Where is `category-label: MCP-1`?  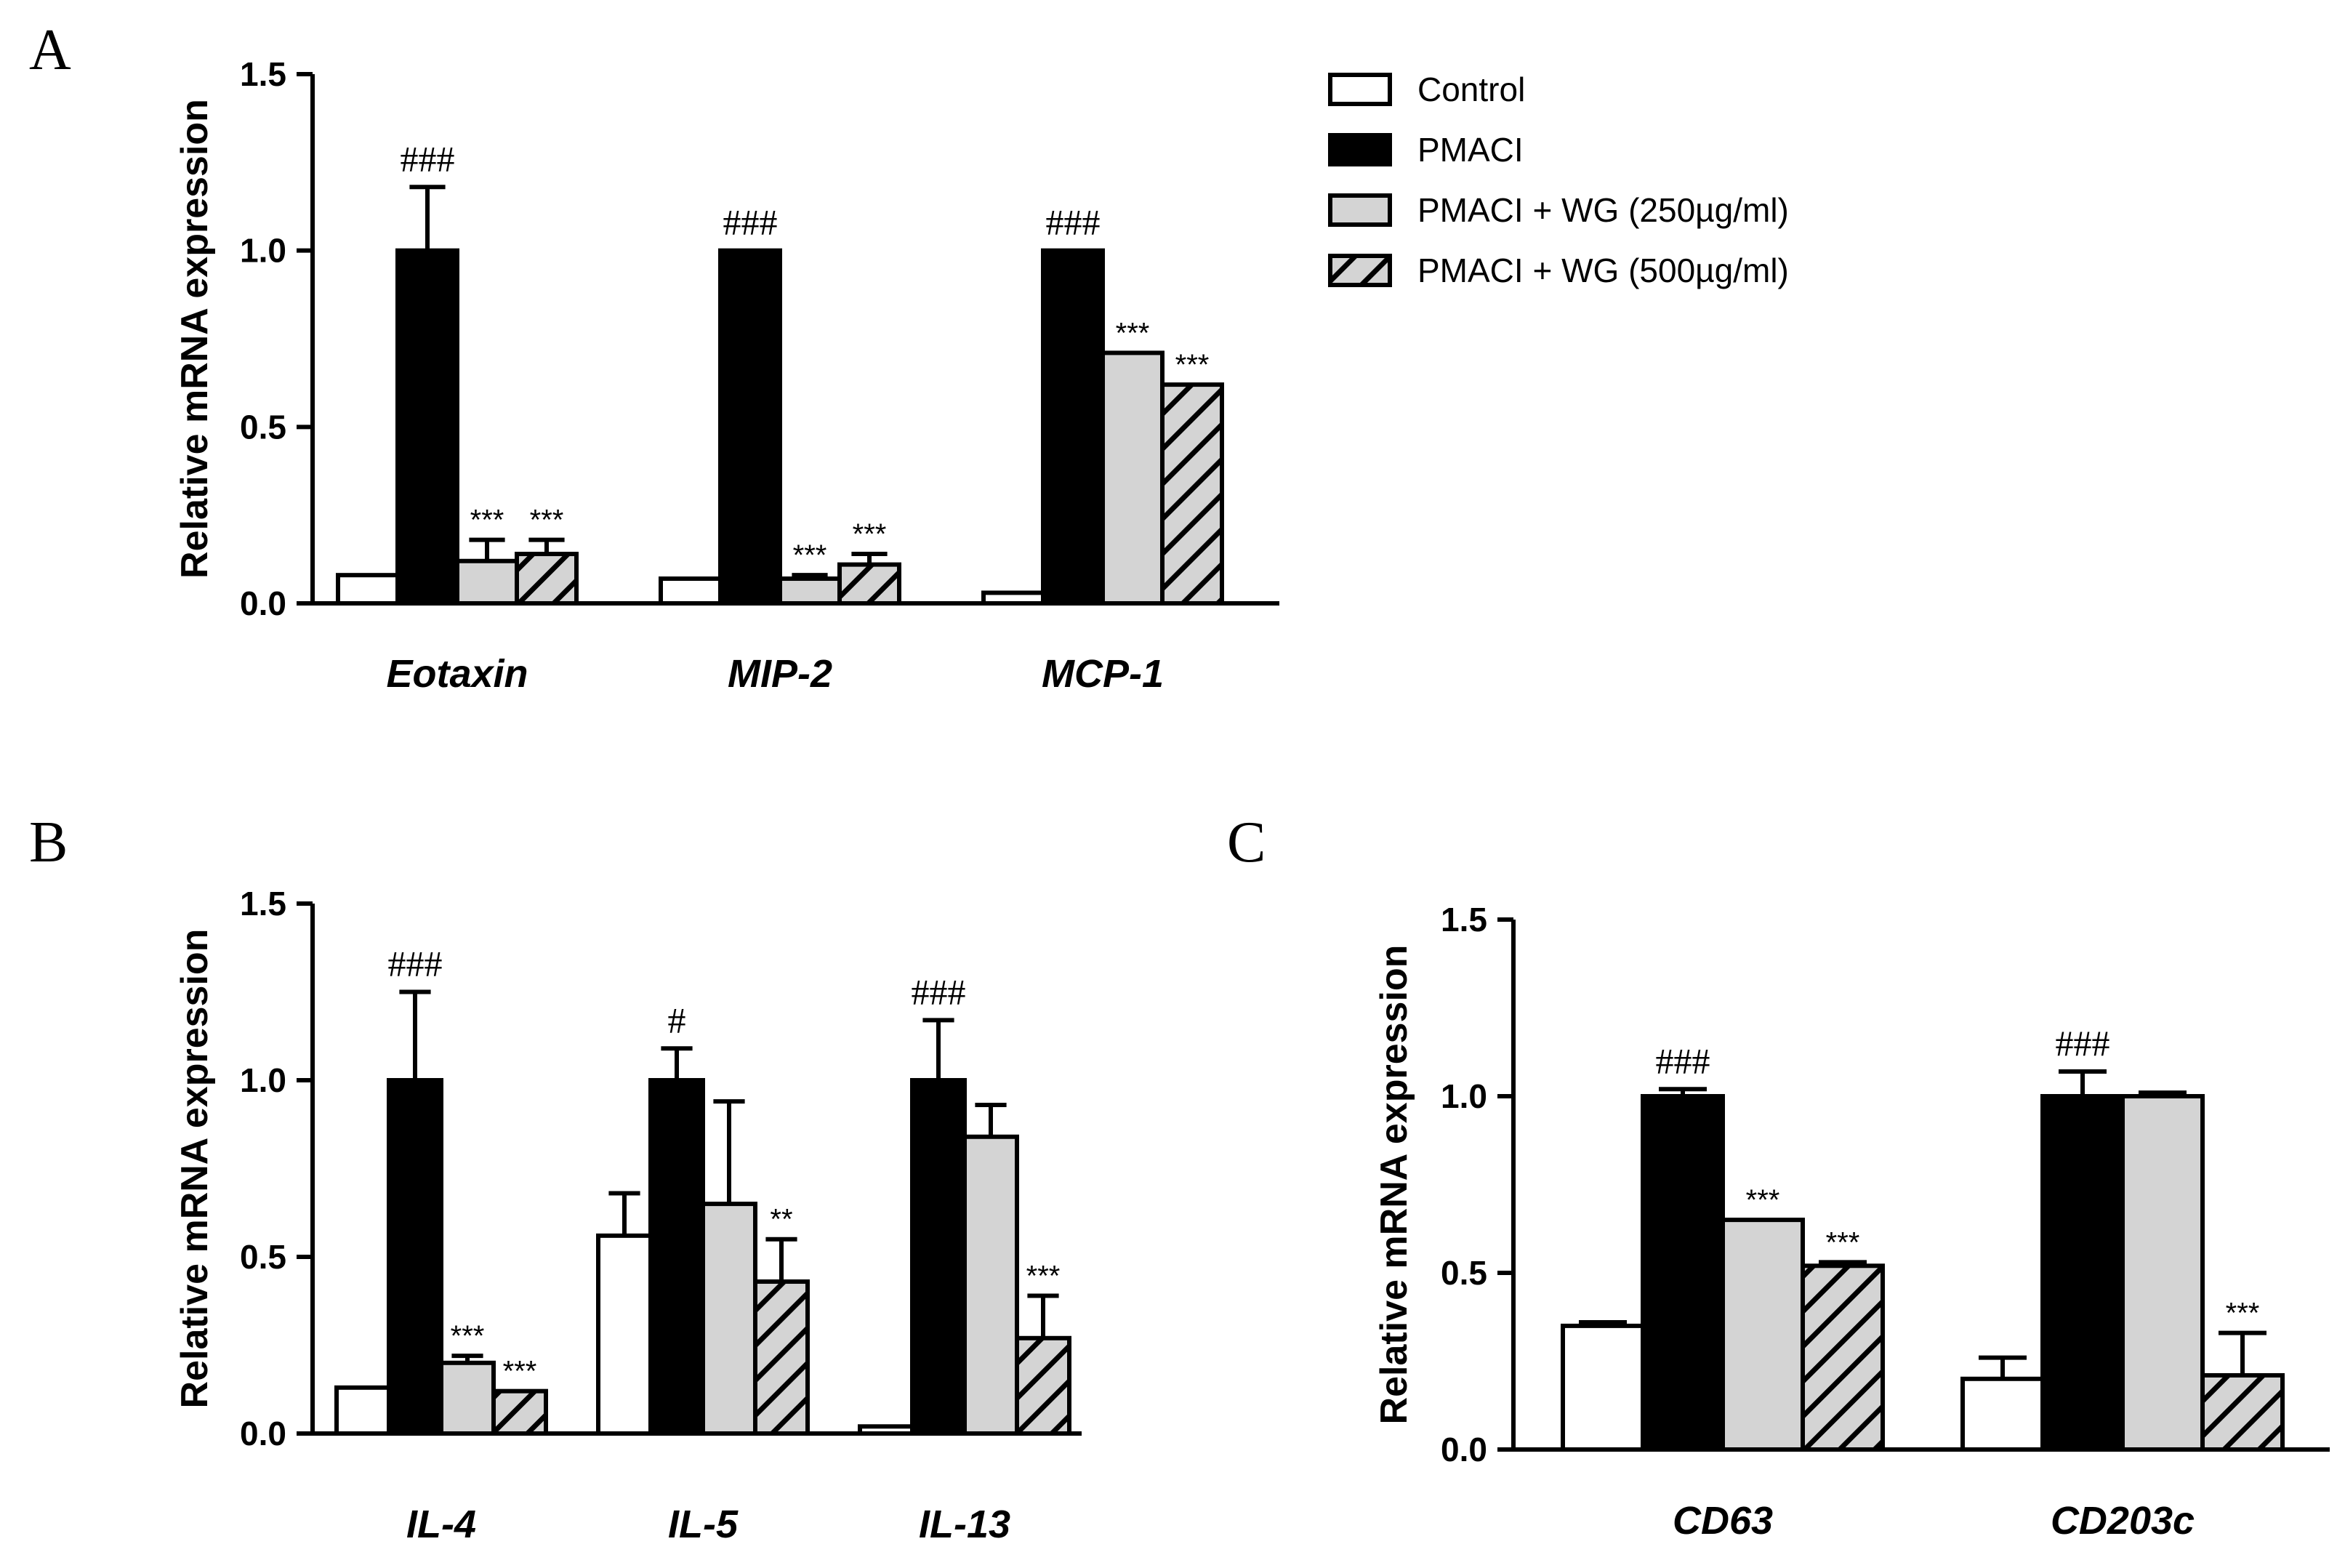 category-label: MCP-1 is located at coordinates (1103, 674).